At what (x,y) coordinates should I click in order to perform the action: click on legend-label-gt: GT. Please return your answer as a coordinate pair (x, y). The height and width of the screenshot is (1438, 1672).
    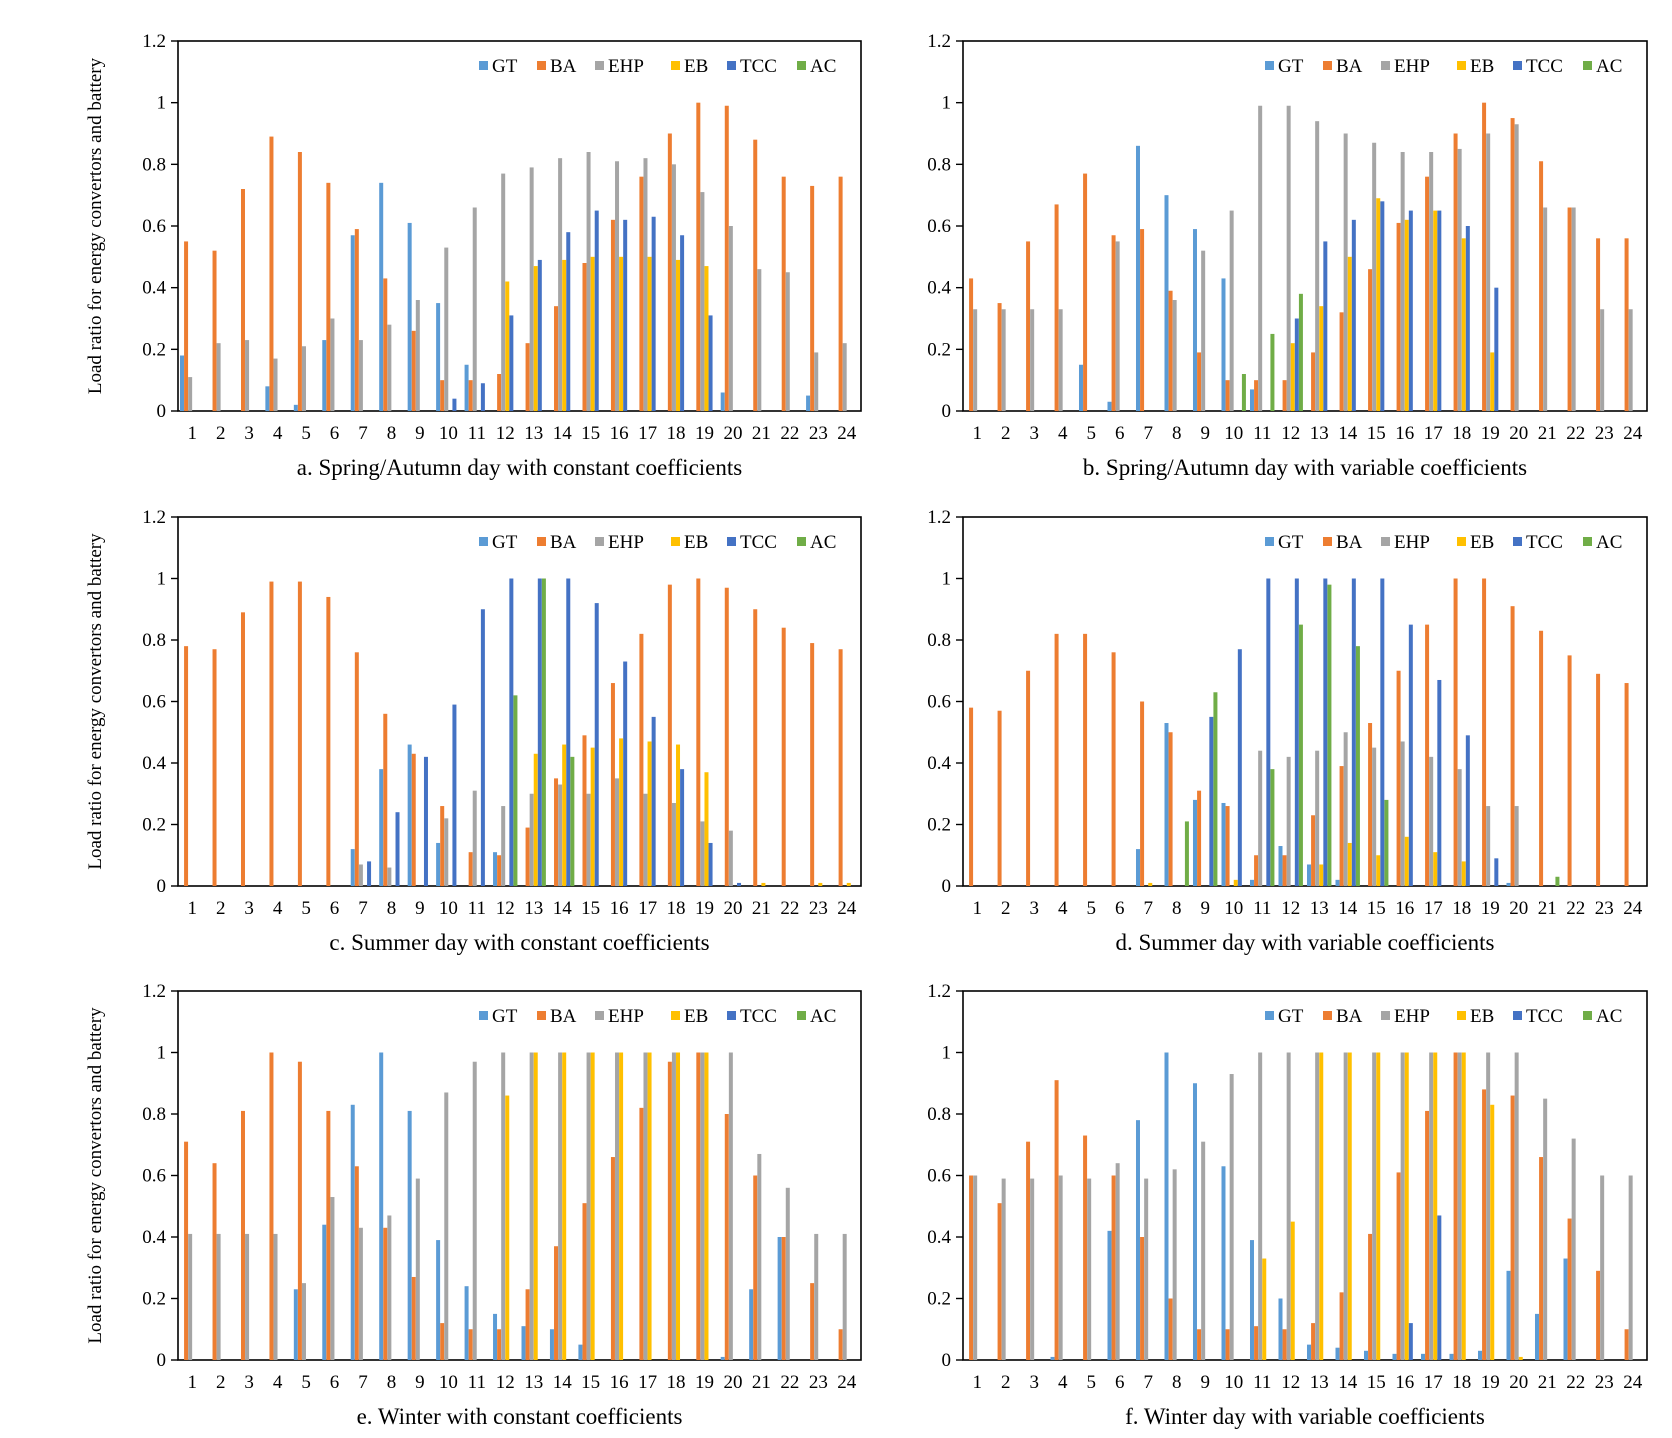
    Looking at the image, I should click on (505, 542).